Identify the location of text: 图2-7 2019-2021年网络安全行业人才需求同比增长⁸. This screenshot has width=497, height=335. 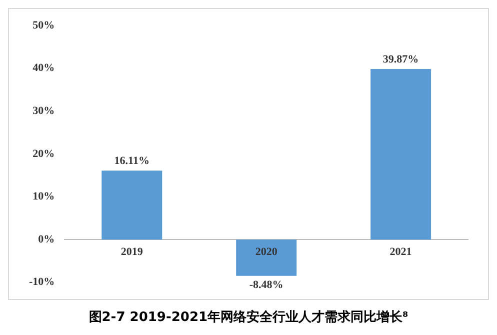
(249, 317).